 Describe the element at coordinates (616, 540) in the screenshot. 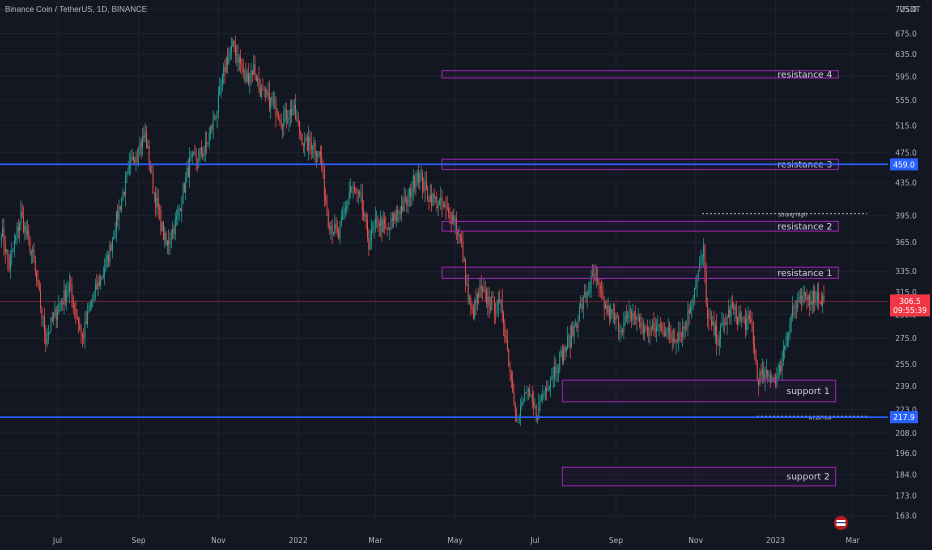

I see `x-tick-label: Sep` at that location.